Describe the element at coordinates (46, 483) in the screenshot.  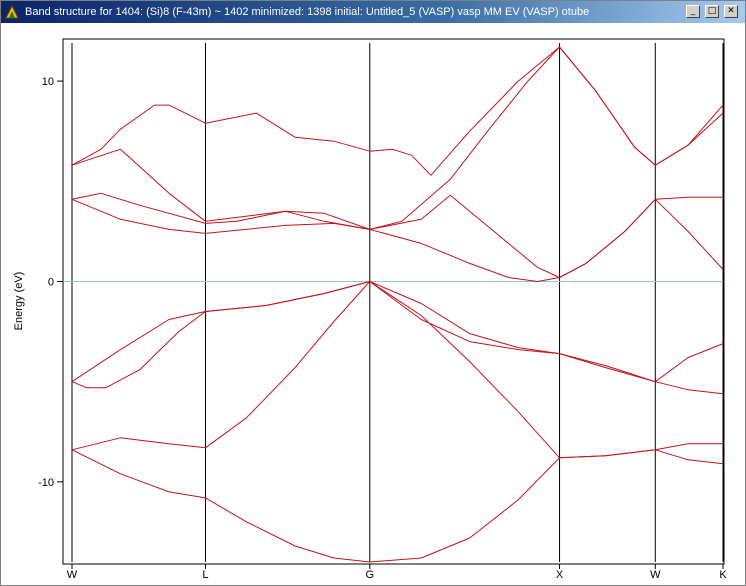
I see `y-tick-label-0: -10` at that location.